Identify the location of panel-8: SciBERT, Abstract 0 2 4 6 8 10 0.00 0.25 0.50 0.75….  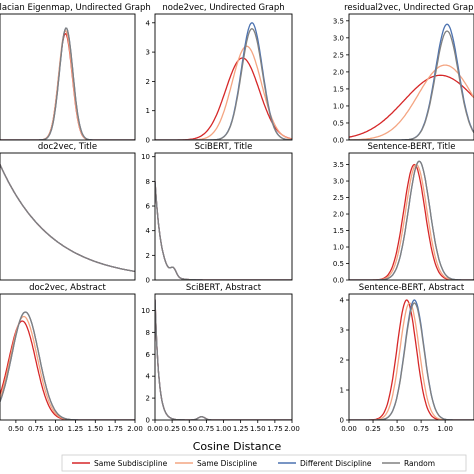
(220, 358).